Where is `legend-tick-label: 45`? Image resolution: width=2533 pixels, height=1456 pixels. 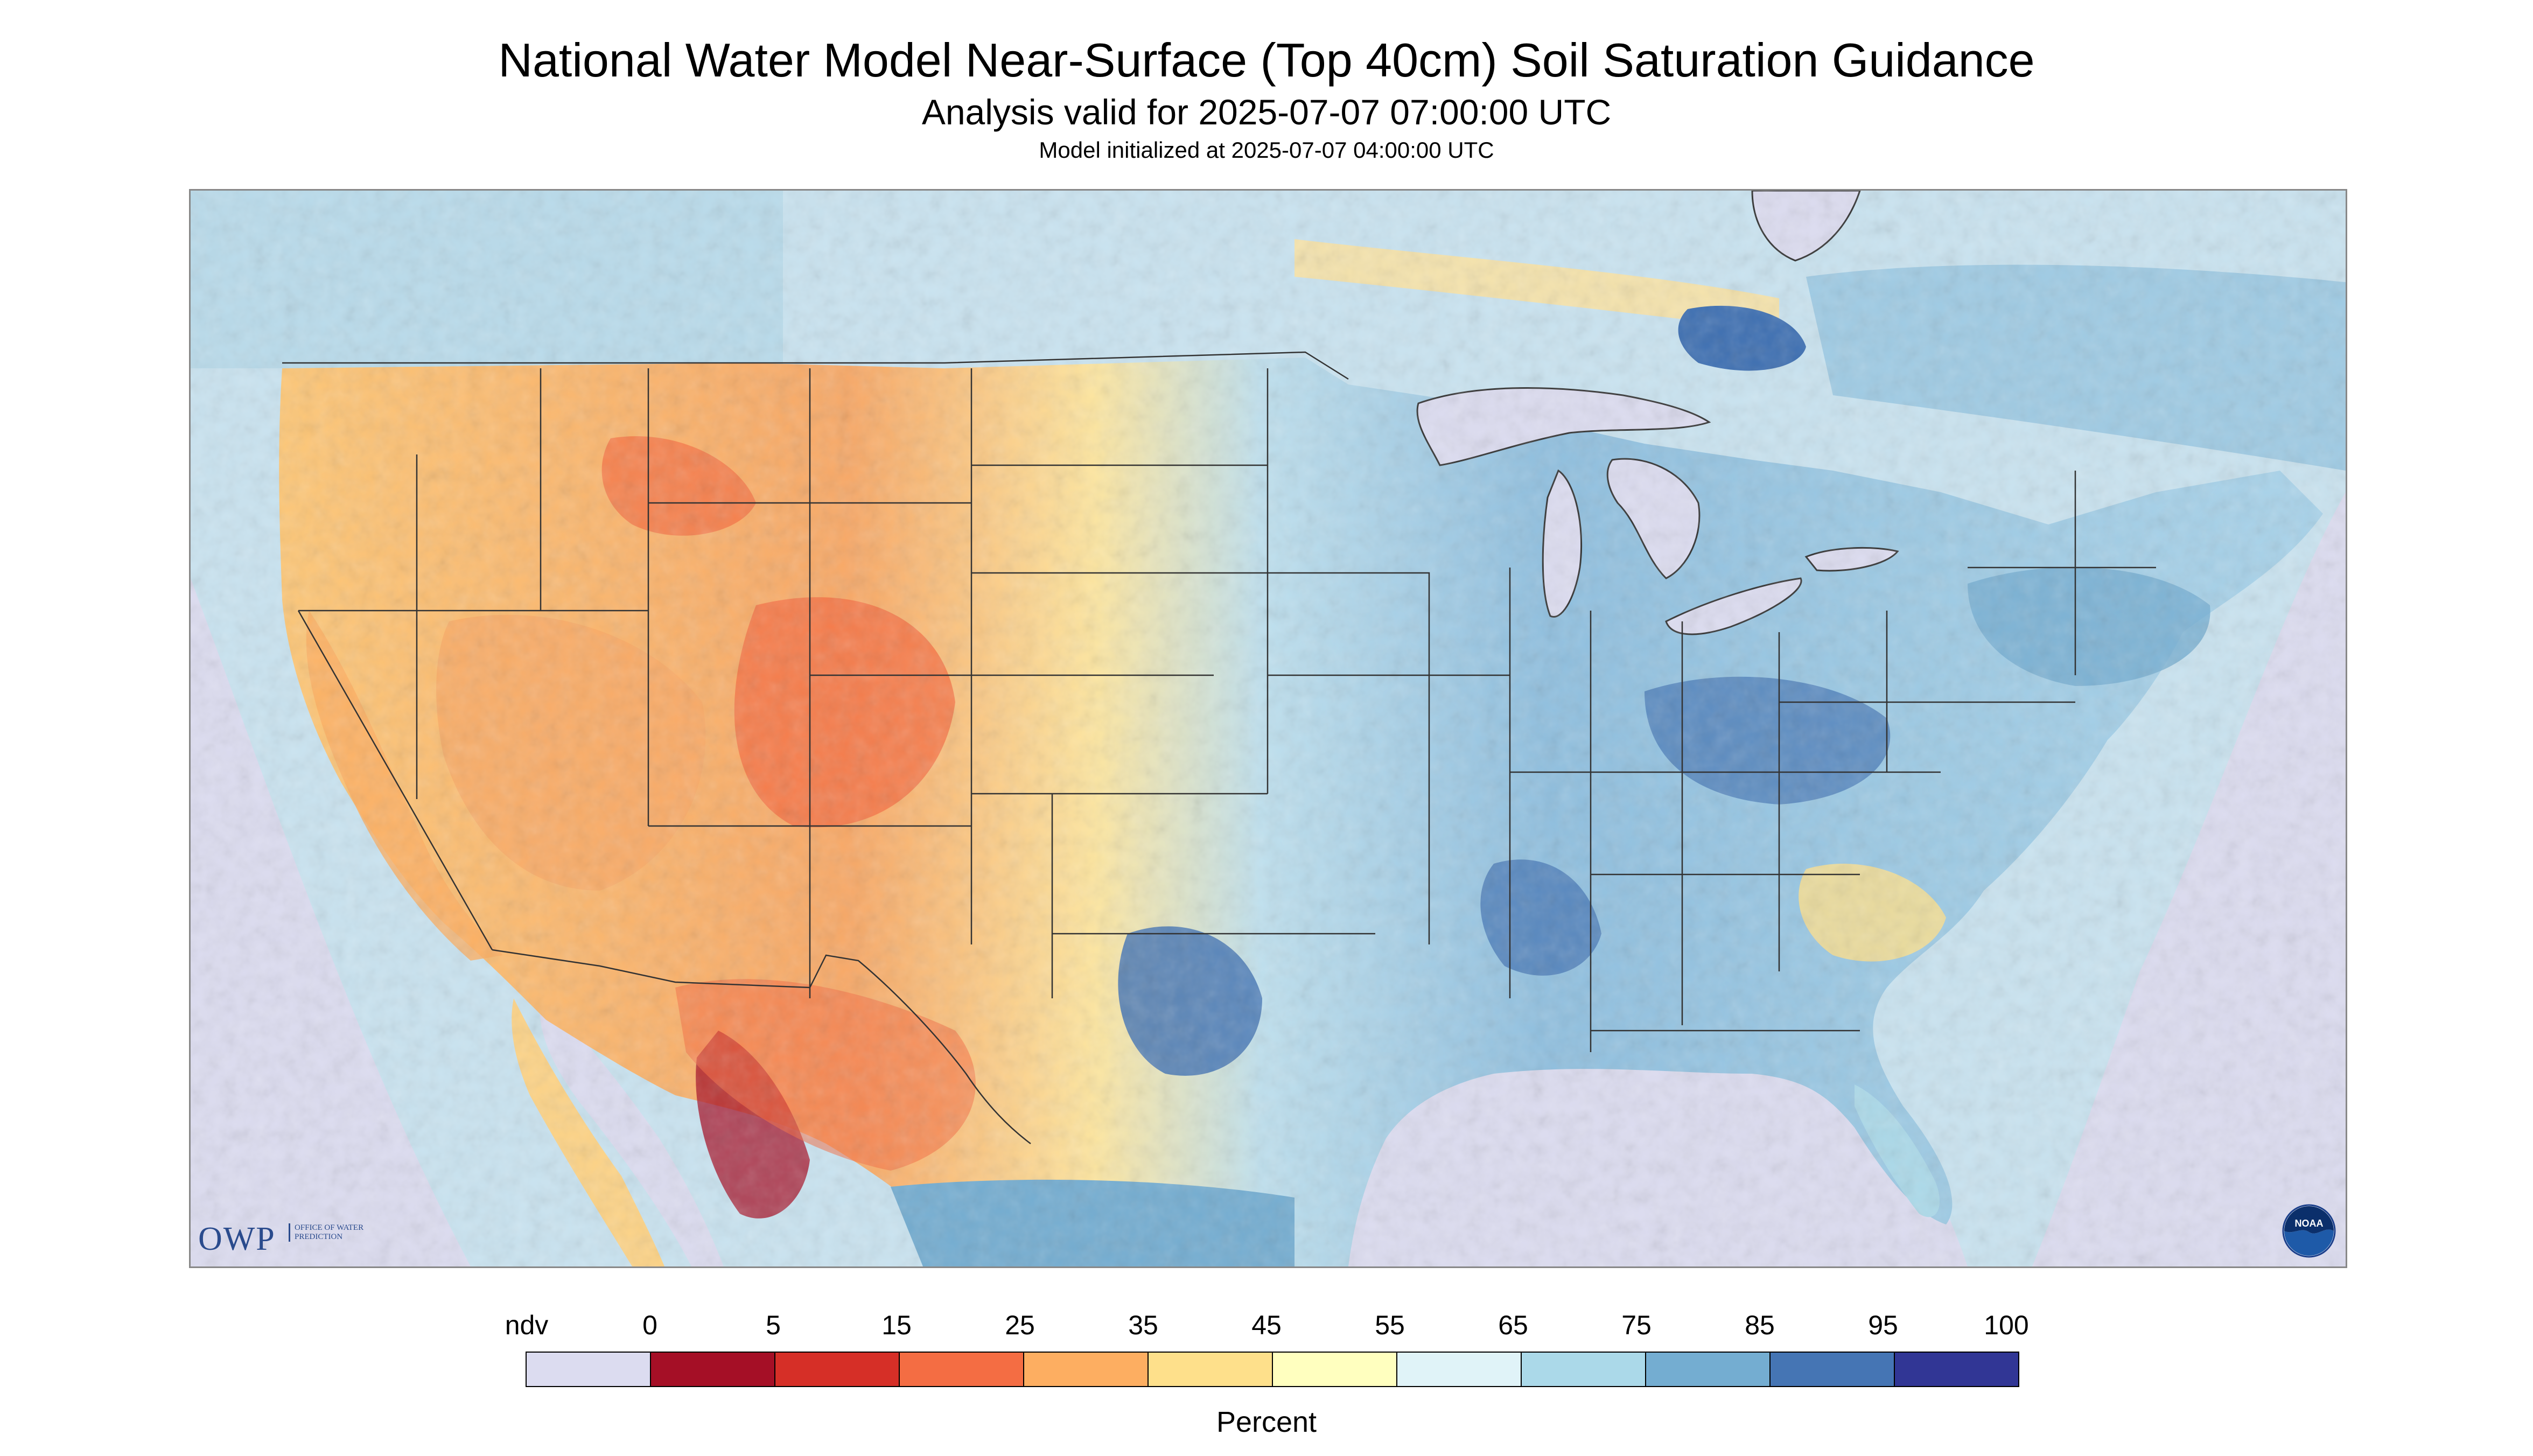 legend-tick-label: 45 is located at coordinates (1266, 1325).